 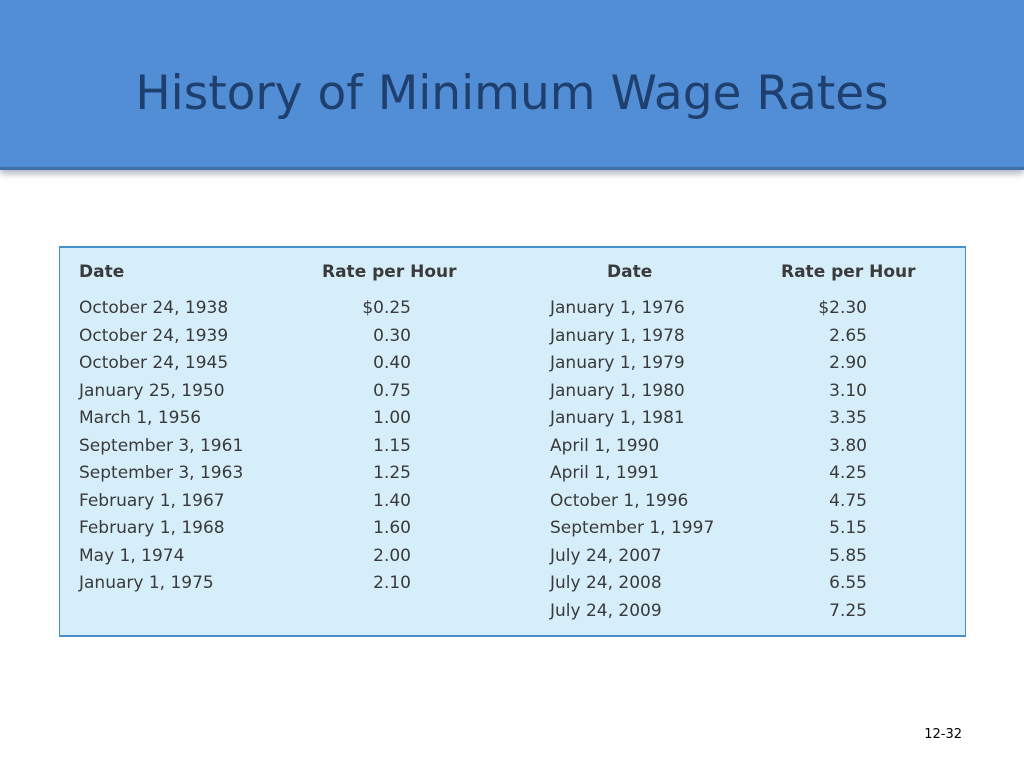 I want to click on left-date-cell: March 1, 1956, so click(x=140, y=418).